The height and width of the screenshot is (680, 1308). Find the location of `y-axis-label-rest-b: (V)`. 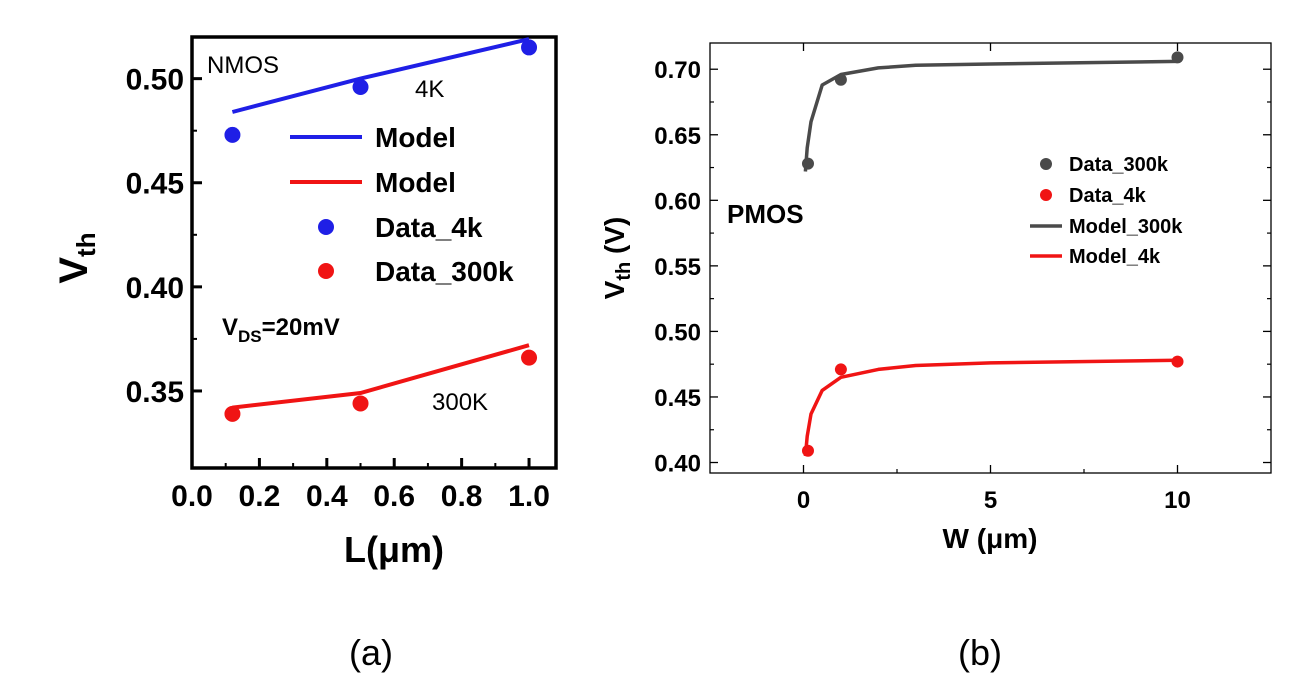

y-axis-label-rest-b: (V) is located at coordinates (614, 239).